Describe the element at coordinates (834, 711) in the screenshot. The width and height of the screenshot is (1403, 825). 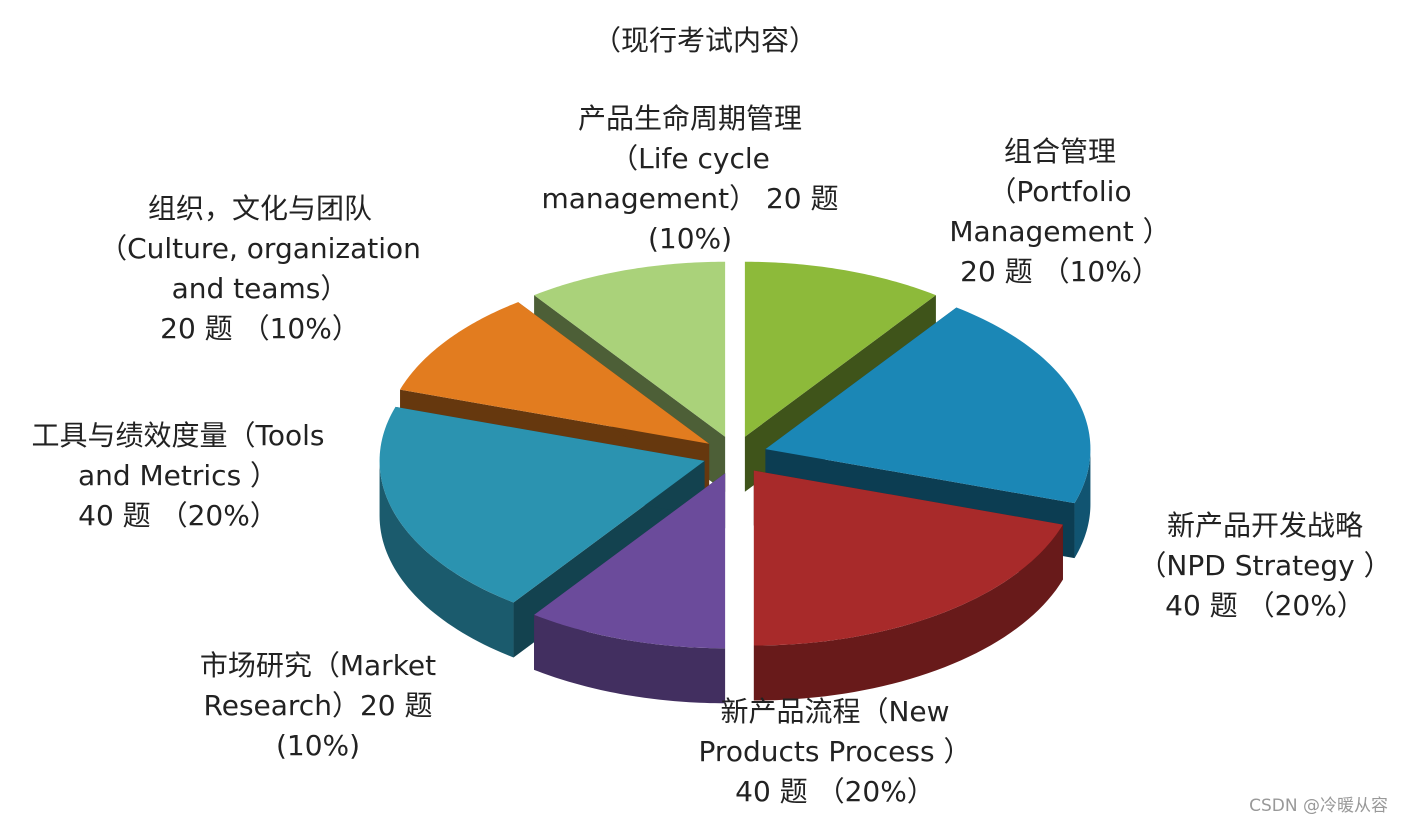
I see `slice-label: 新产品流程（New` at that location.